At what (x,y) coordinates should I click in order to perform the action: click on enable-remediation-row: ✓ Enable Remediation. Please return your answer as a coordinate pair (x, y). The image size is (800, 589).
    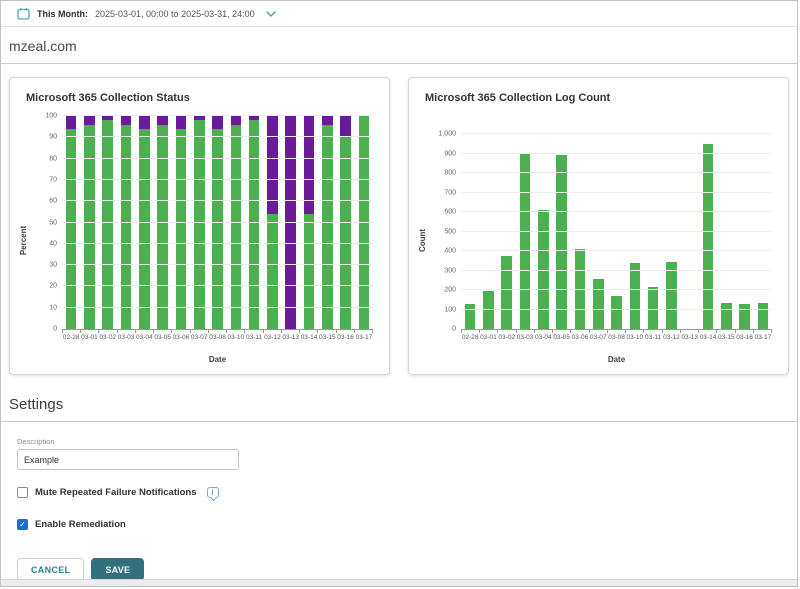
    Looking at the image, I should click on (407, 524).